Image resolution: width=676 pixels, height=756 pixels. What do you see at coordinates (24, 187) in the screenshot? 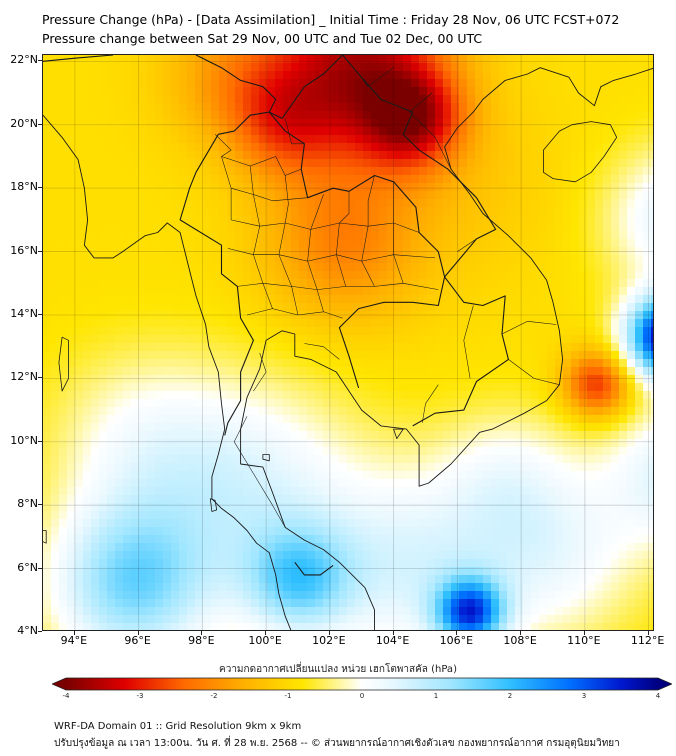
I see `latitude-label: 18°N` at bounding box center [24, 187].